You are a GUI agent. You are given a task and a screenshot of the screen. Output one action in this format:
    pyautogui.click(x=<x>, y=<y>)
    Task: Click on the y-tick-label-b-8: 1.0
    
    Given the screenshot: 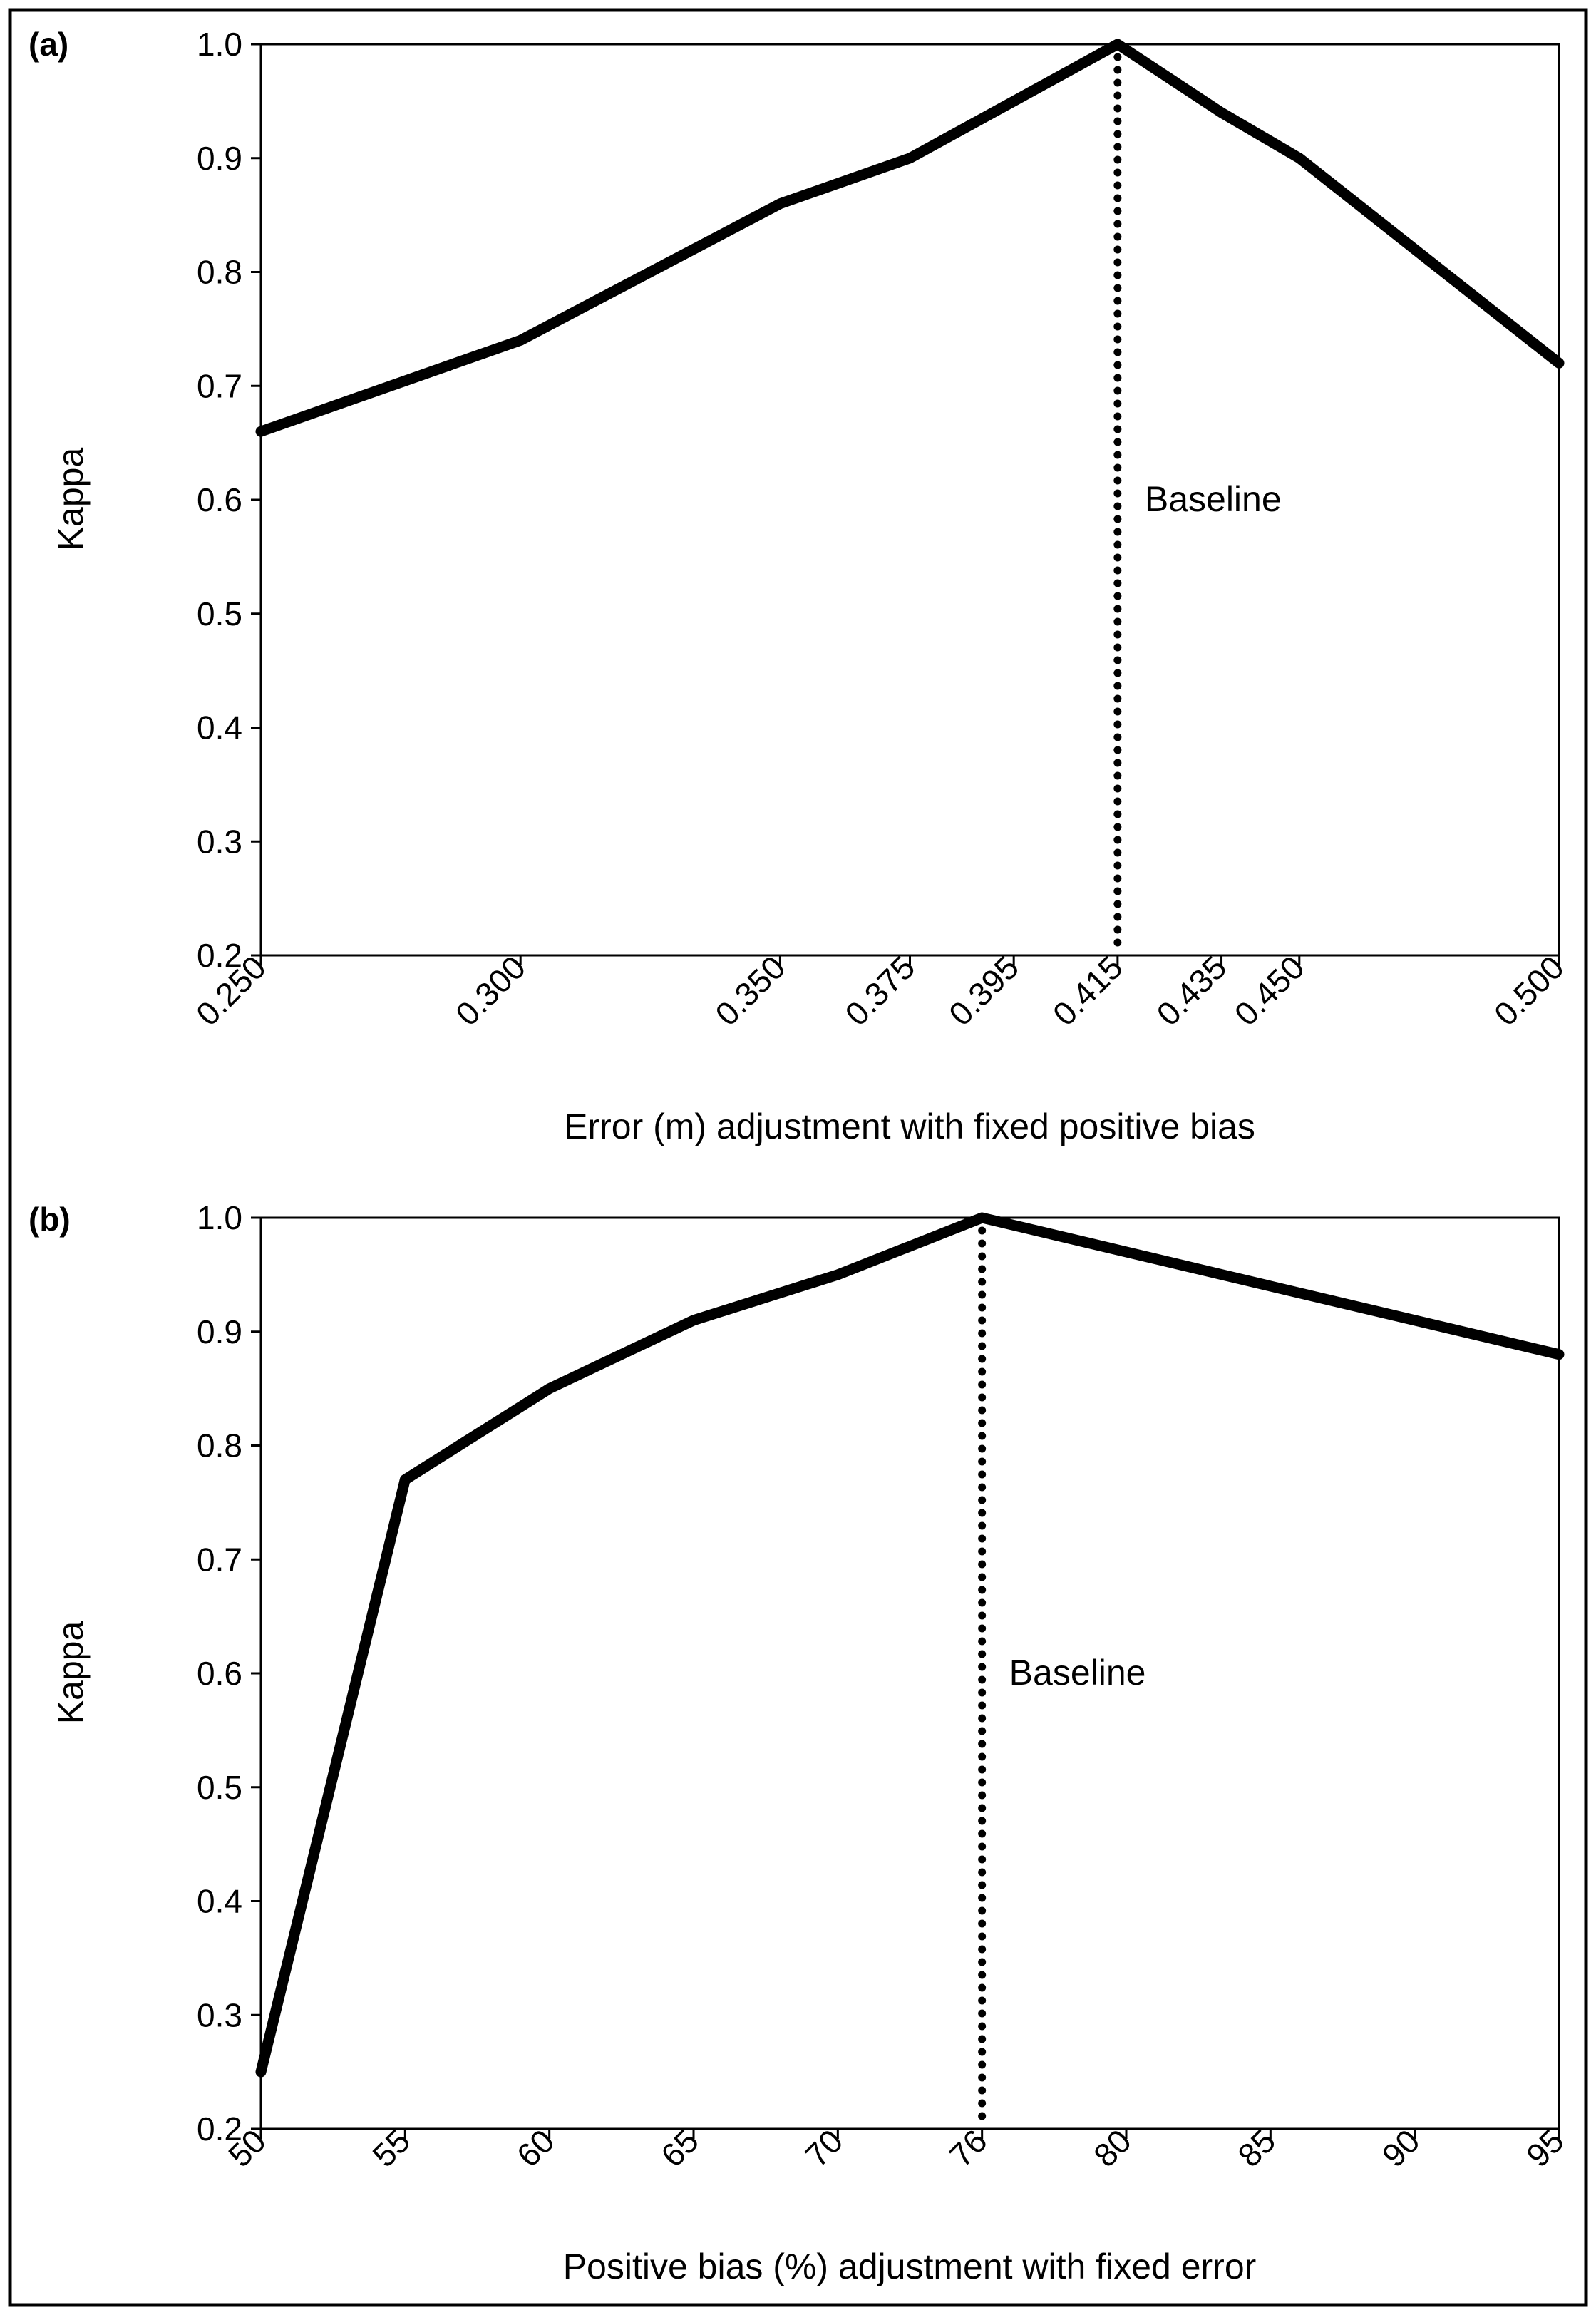 What is the action you would take?
    pyautogui.click(x=220, y=1217)
    